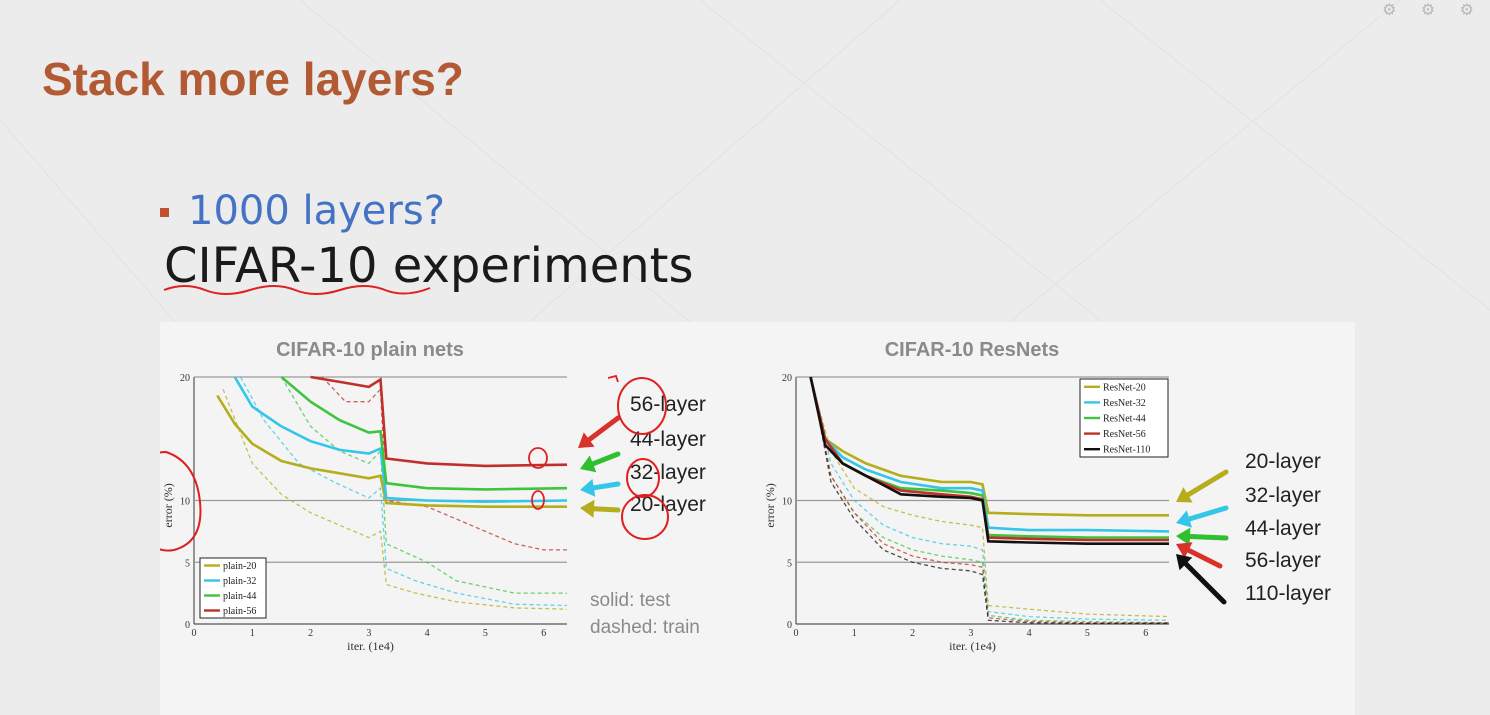 The height and width of the screenshot is (715, 1490). I want to click on chart1-arrow-label: 44-layer, so click(1283, 528).